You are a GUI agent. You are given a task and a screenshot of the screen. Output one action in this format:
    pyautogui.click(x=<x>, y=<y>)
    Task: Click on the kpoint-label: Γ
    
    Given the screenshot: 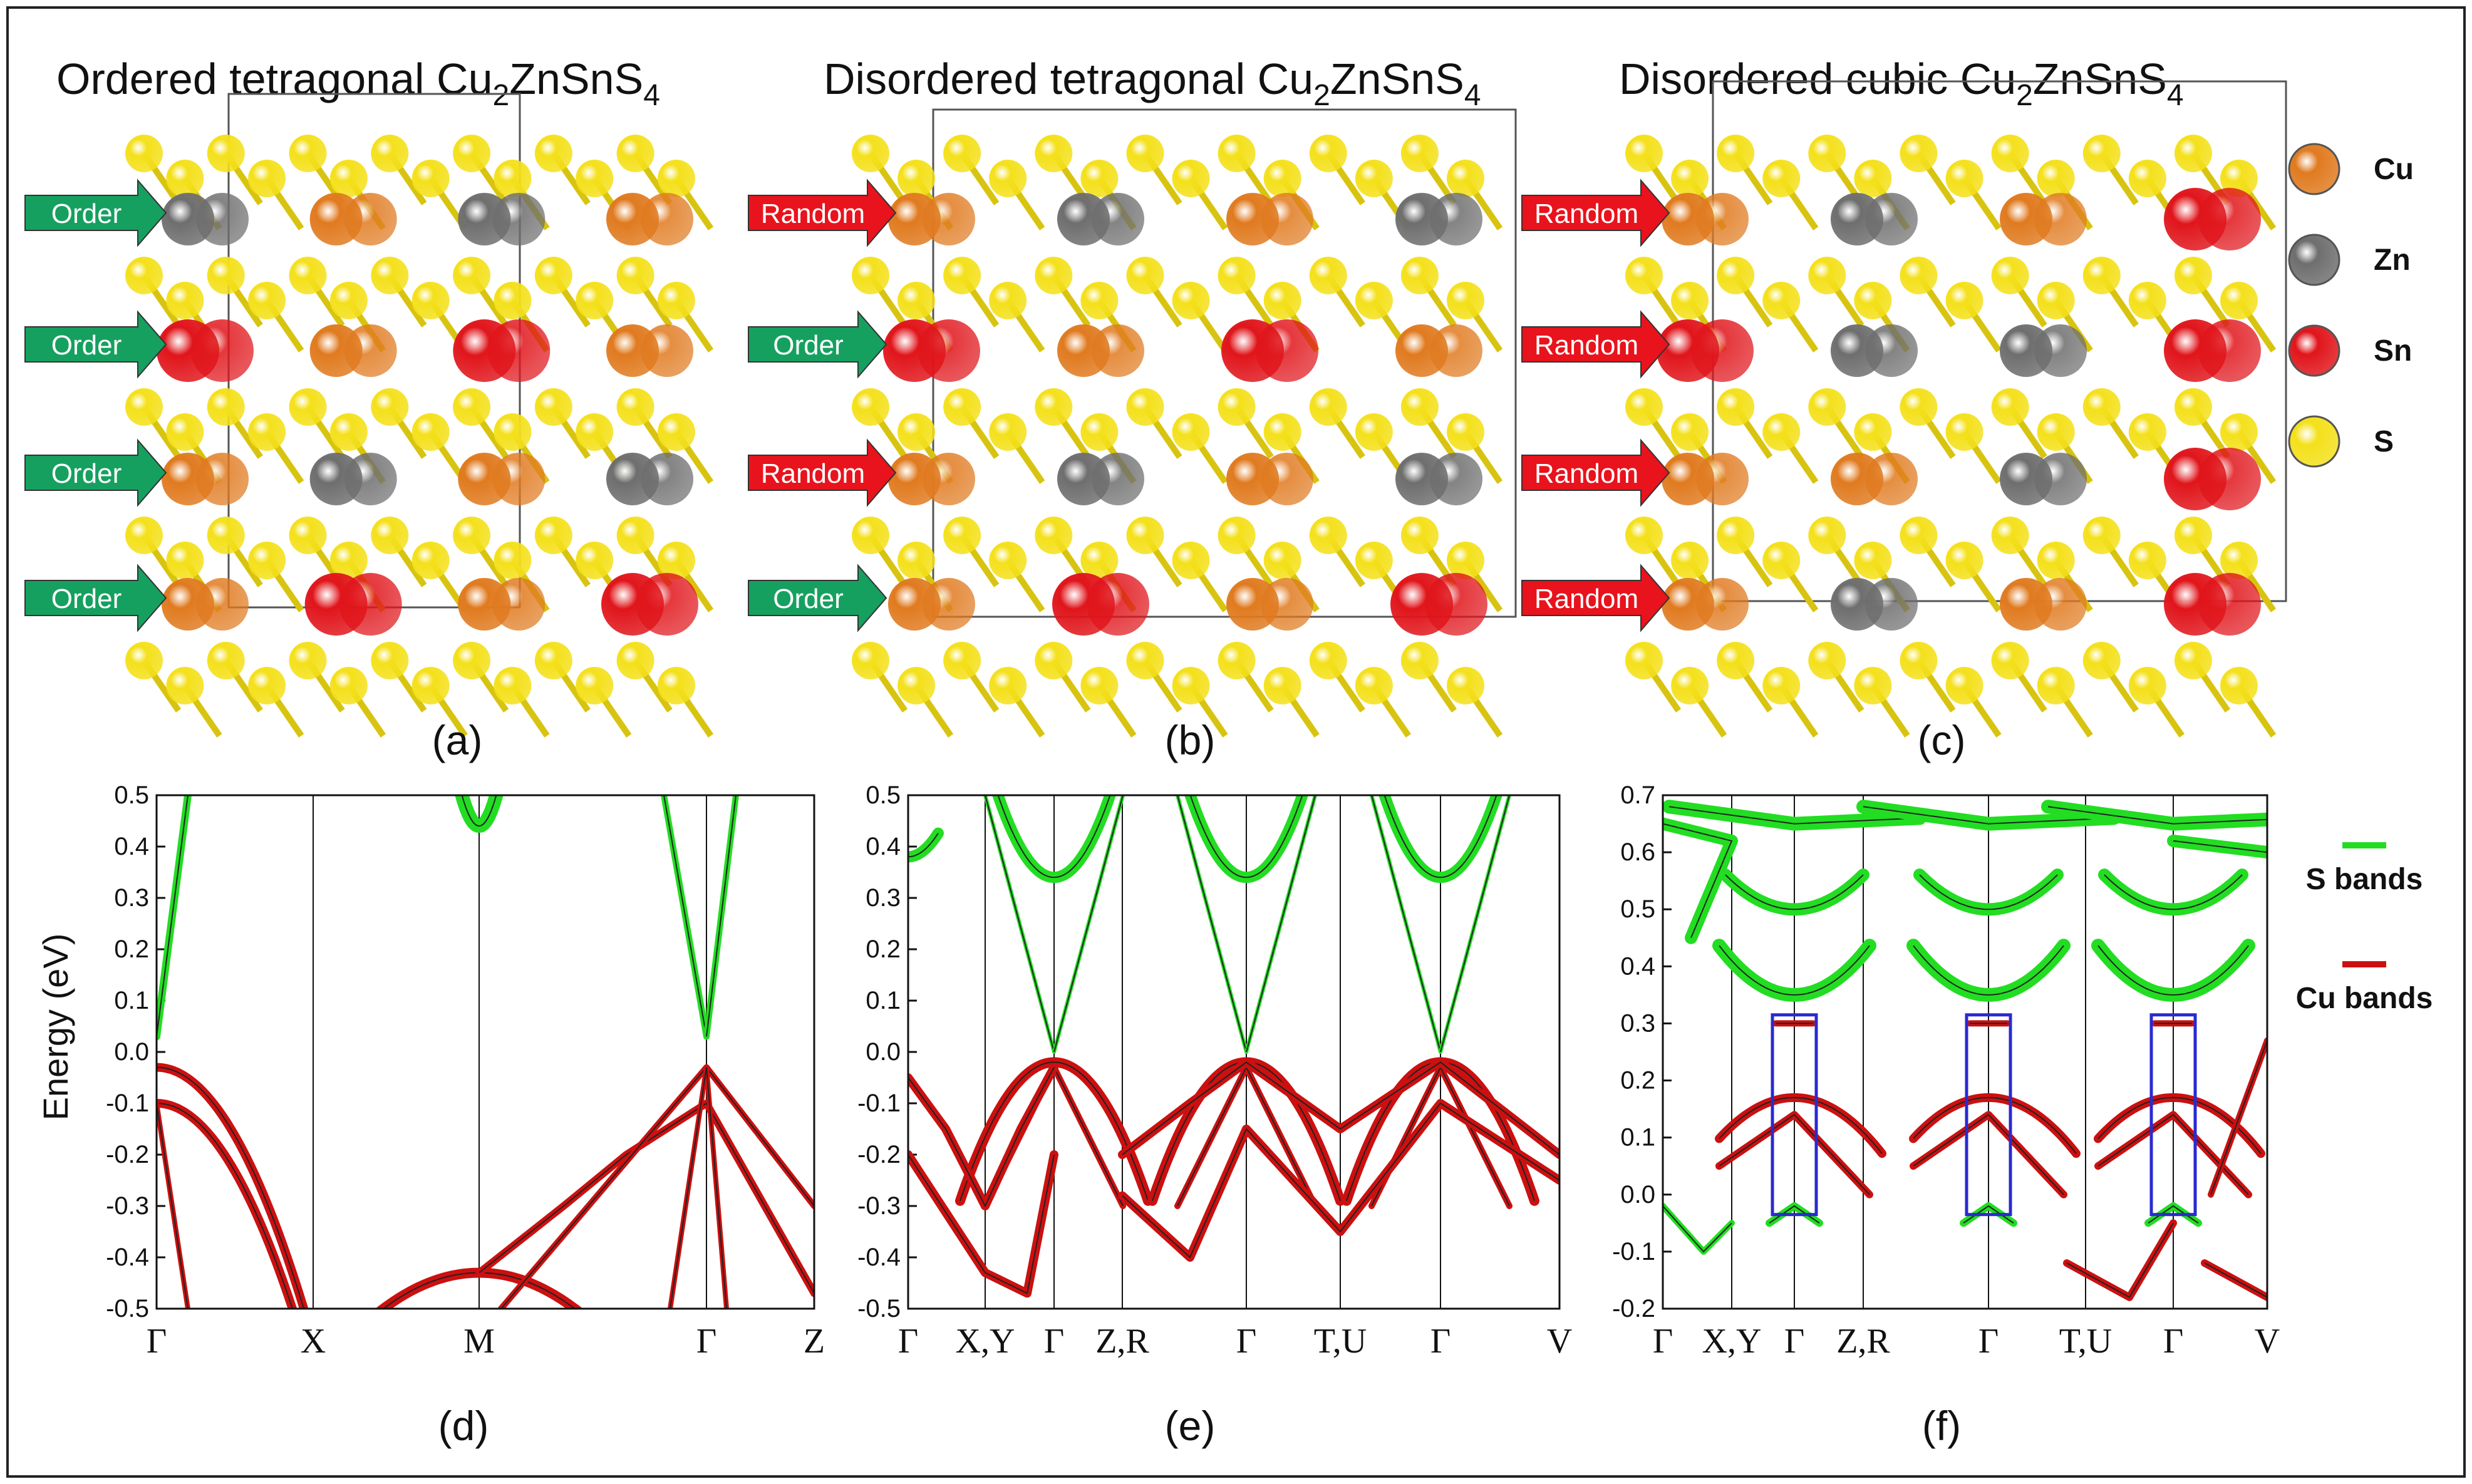 What is the action you would take?
    pyautogui.click(x=1794, y=1341)
    